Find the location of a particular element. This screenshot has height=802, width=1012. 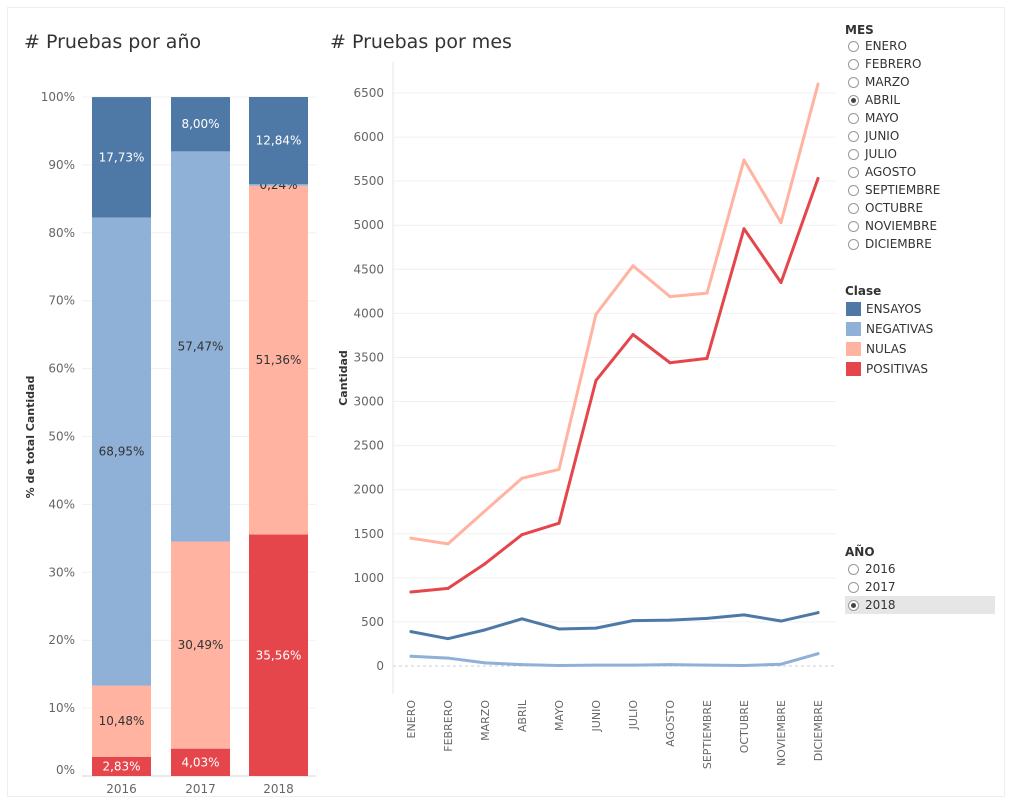

bar-data-label: 30,49% is located at coordinates (201, 645).